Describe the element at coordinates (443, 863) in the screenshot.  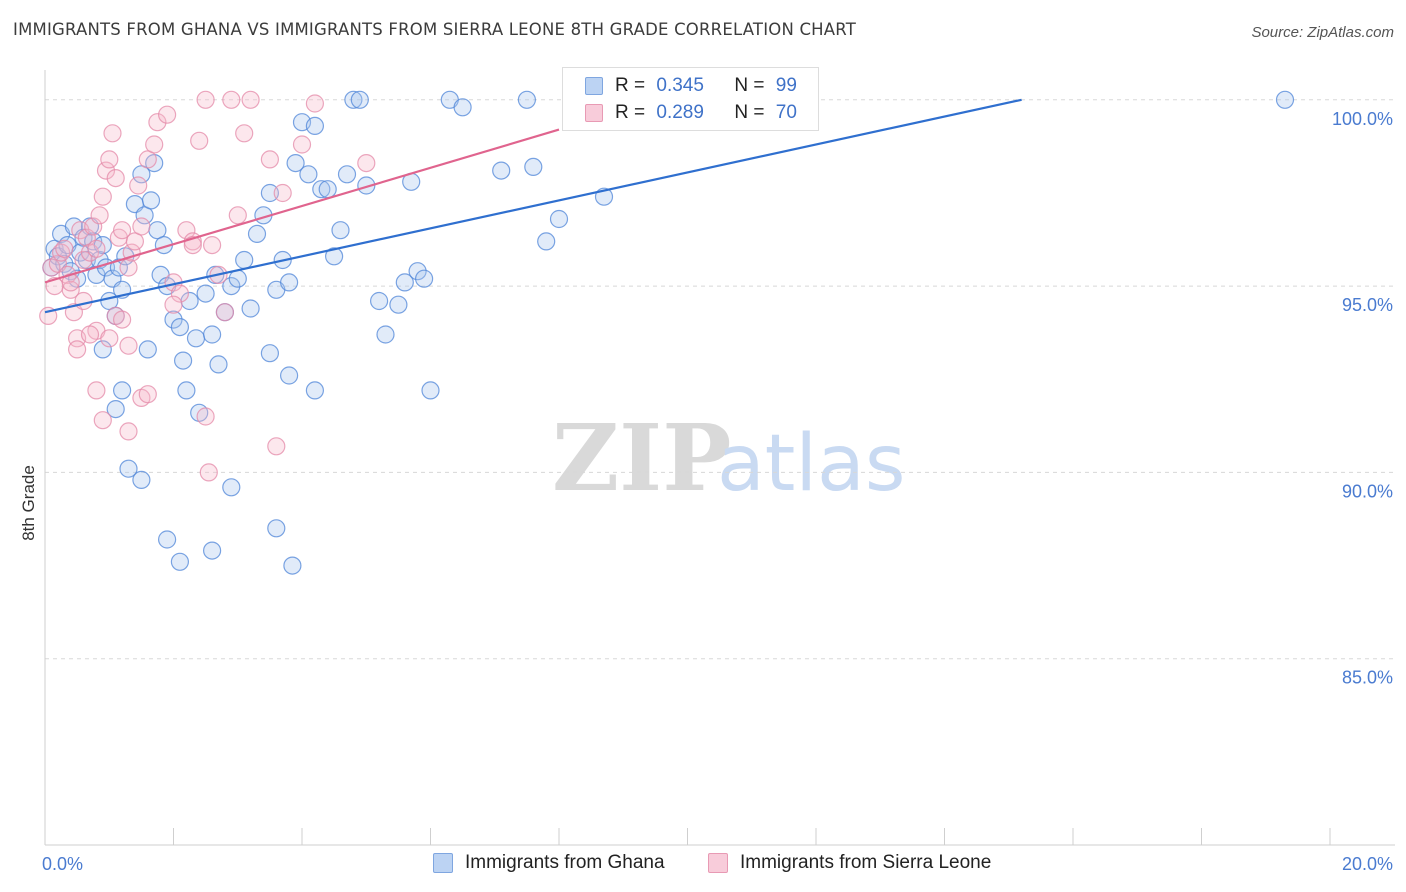
I see `bottom-legend-swatch-blue` at that location.